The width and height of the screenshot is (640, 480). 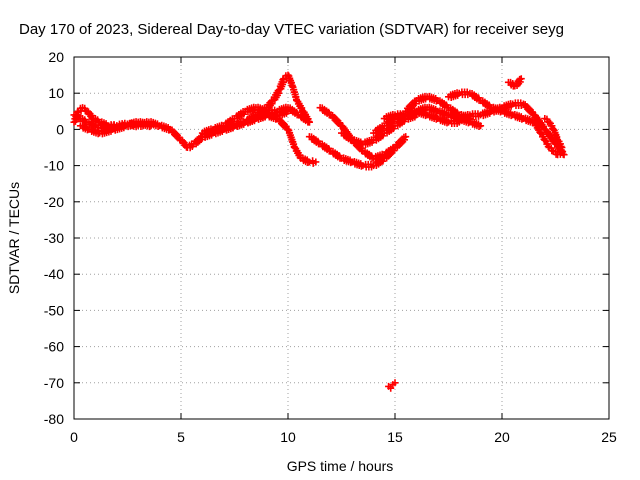 What do you see at coordinates (54, 166) in the screenshot?
I see `y-tick-label: -10` at bounding box center [54, 166].